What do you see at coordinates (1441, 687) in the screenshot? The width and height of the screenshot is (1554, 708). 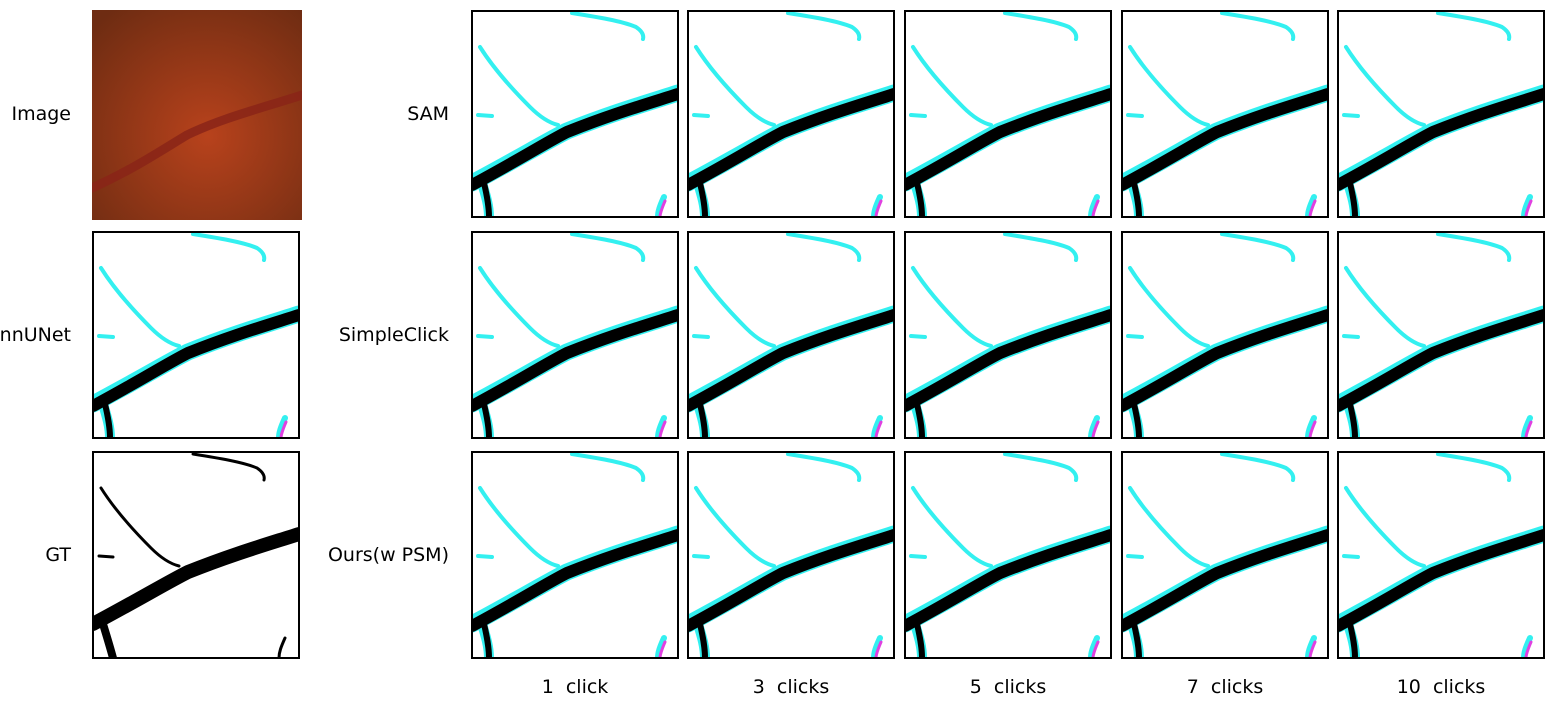 I see `column-label-10-clicks: 10 clicks` at bounding box center [1441, 687].